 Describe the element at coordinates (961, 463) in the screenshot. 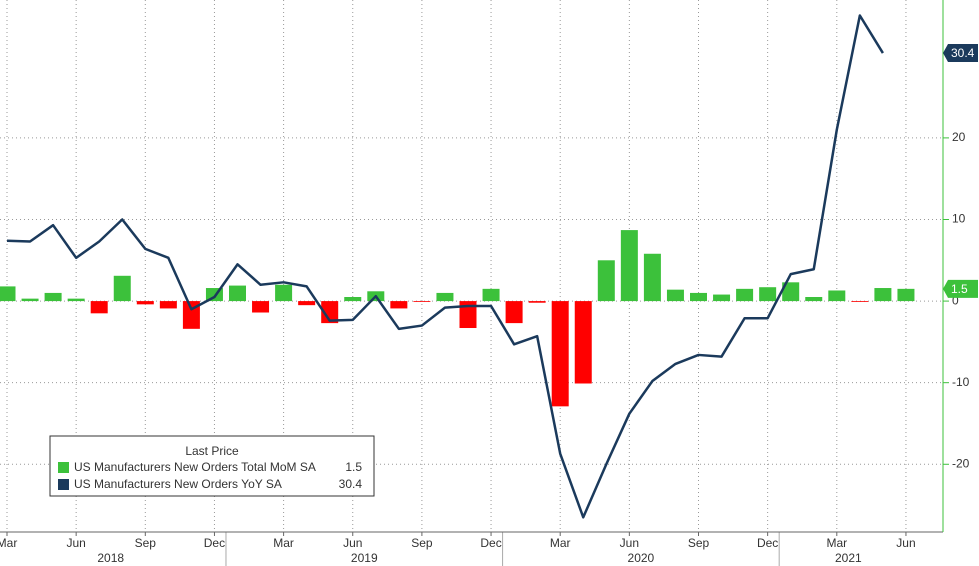

I see `y-tick-label: -20` at that location.